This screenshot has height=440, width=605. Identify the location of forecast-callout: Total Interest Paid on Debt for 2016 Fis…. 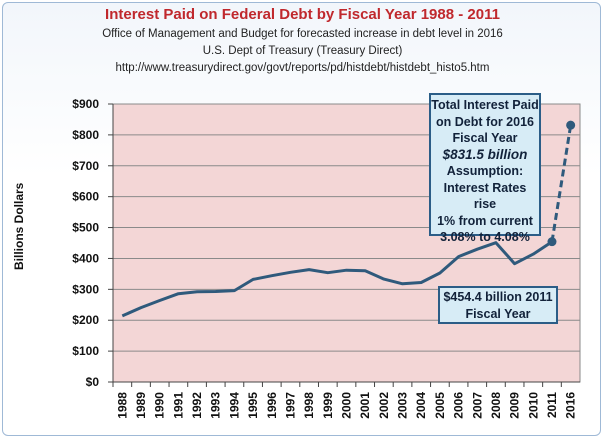
(485, 168).